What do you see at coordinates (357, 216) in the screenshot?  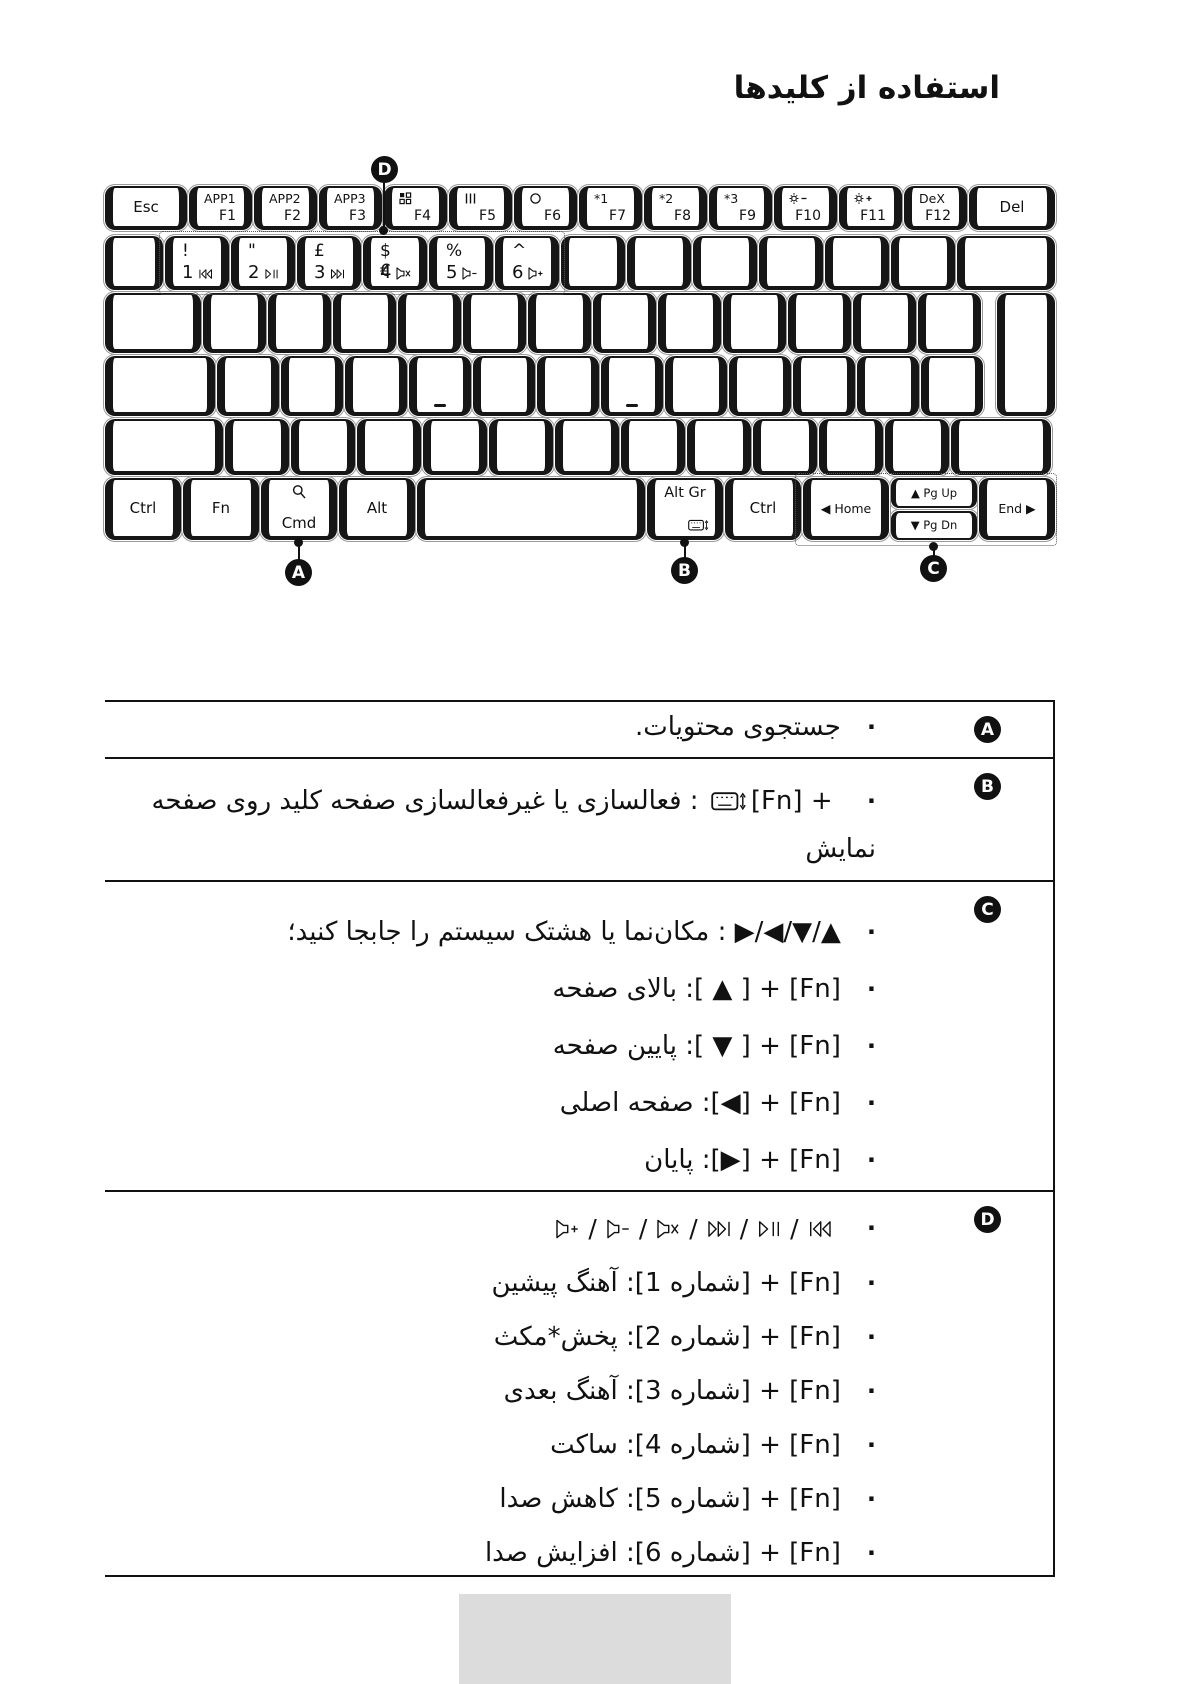 I see `key-label: F3` at bounding box center [357, 216].